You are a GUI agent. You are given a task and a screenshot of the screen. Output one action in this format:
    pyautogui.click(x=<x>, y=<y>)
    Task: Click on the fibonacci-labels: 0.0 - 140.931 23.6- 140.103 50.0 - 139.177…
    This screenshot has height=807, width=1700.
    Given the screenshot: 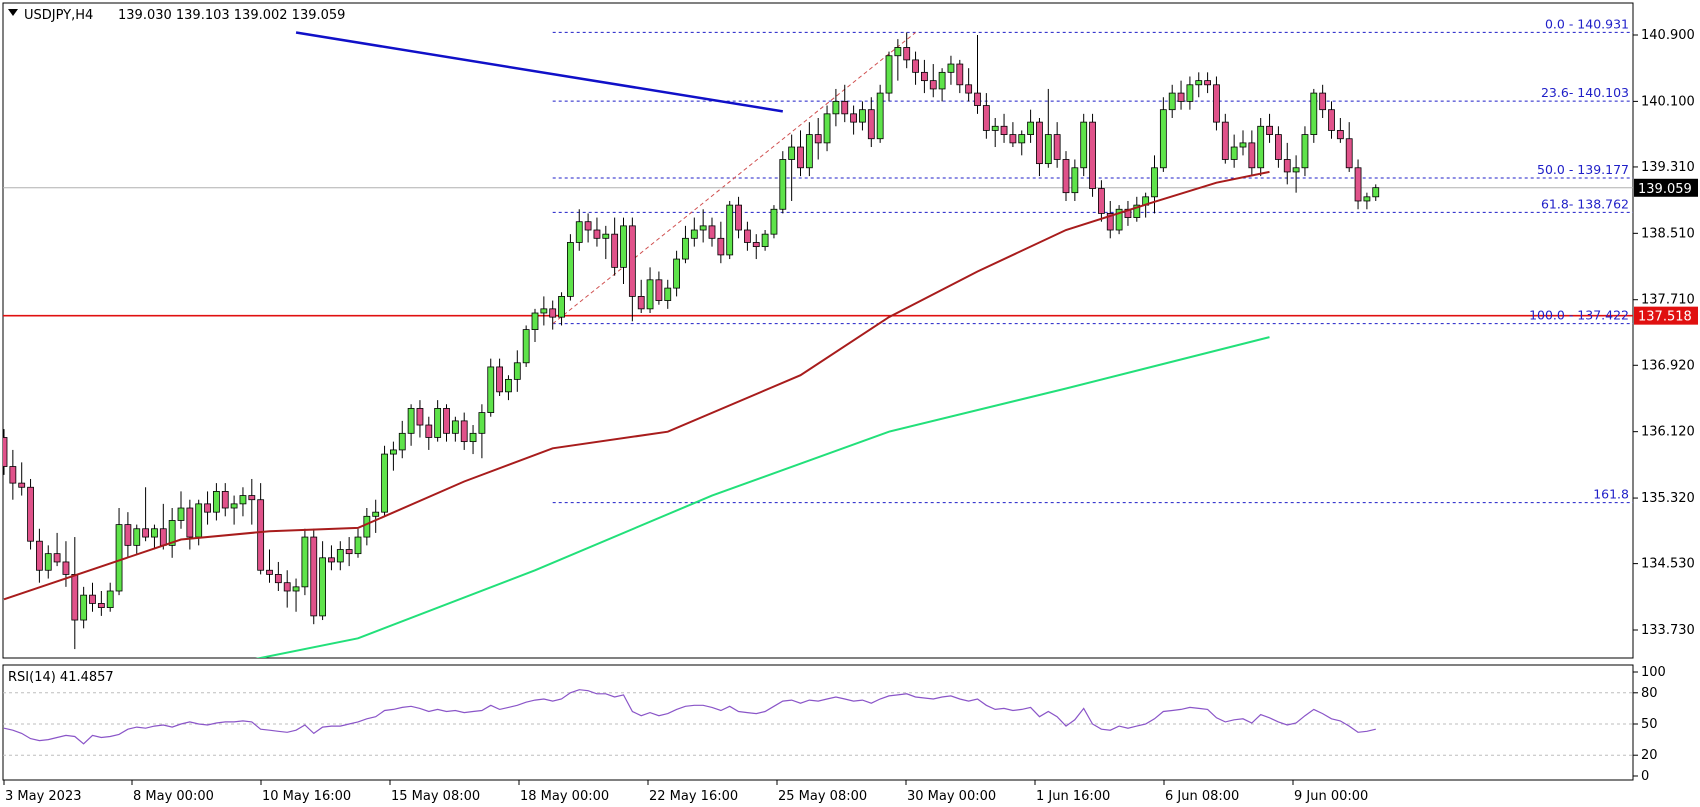 What is the action you would take?
    pyautogui.click(x=1579, y=258)
    